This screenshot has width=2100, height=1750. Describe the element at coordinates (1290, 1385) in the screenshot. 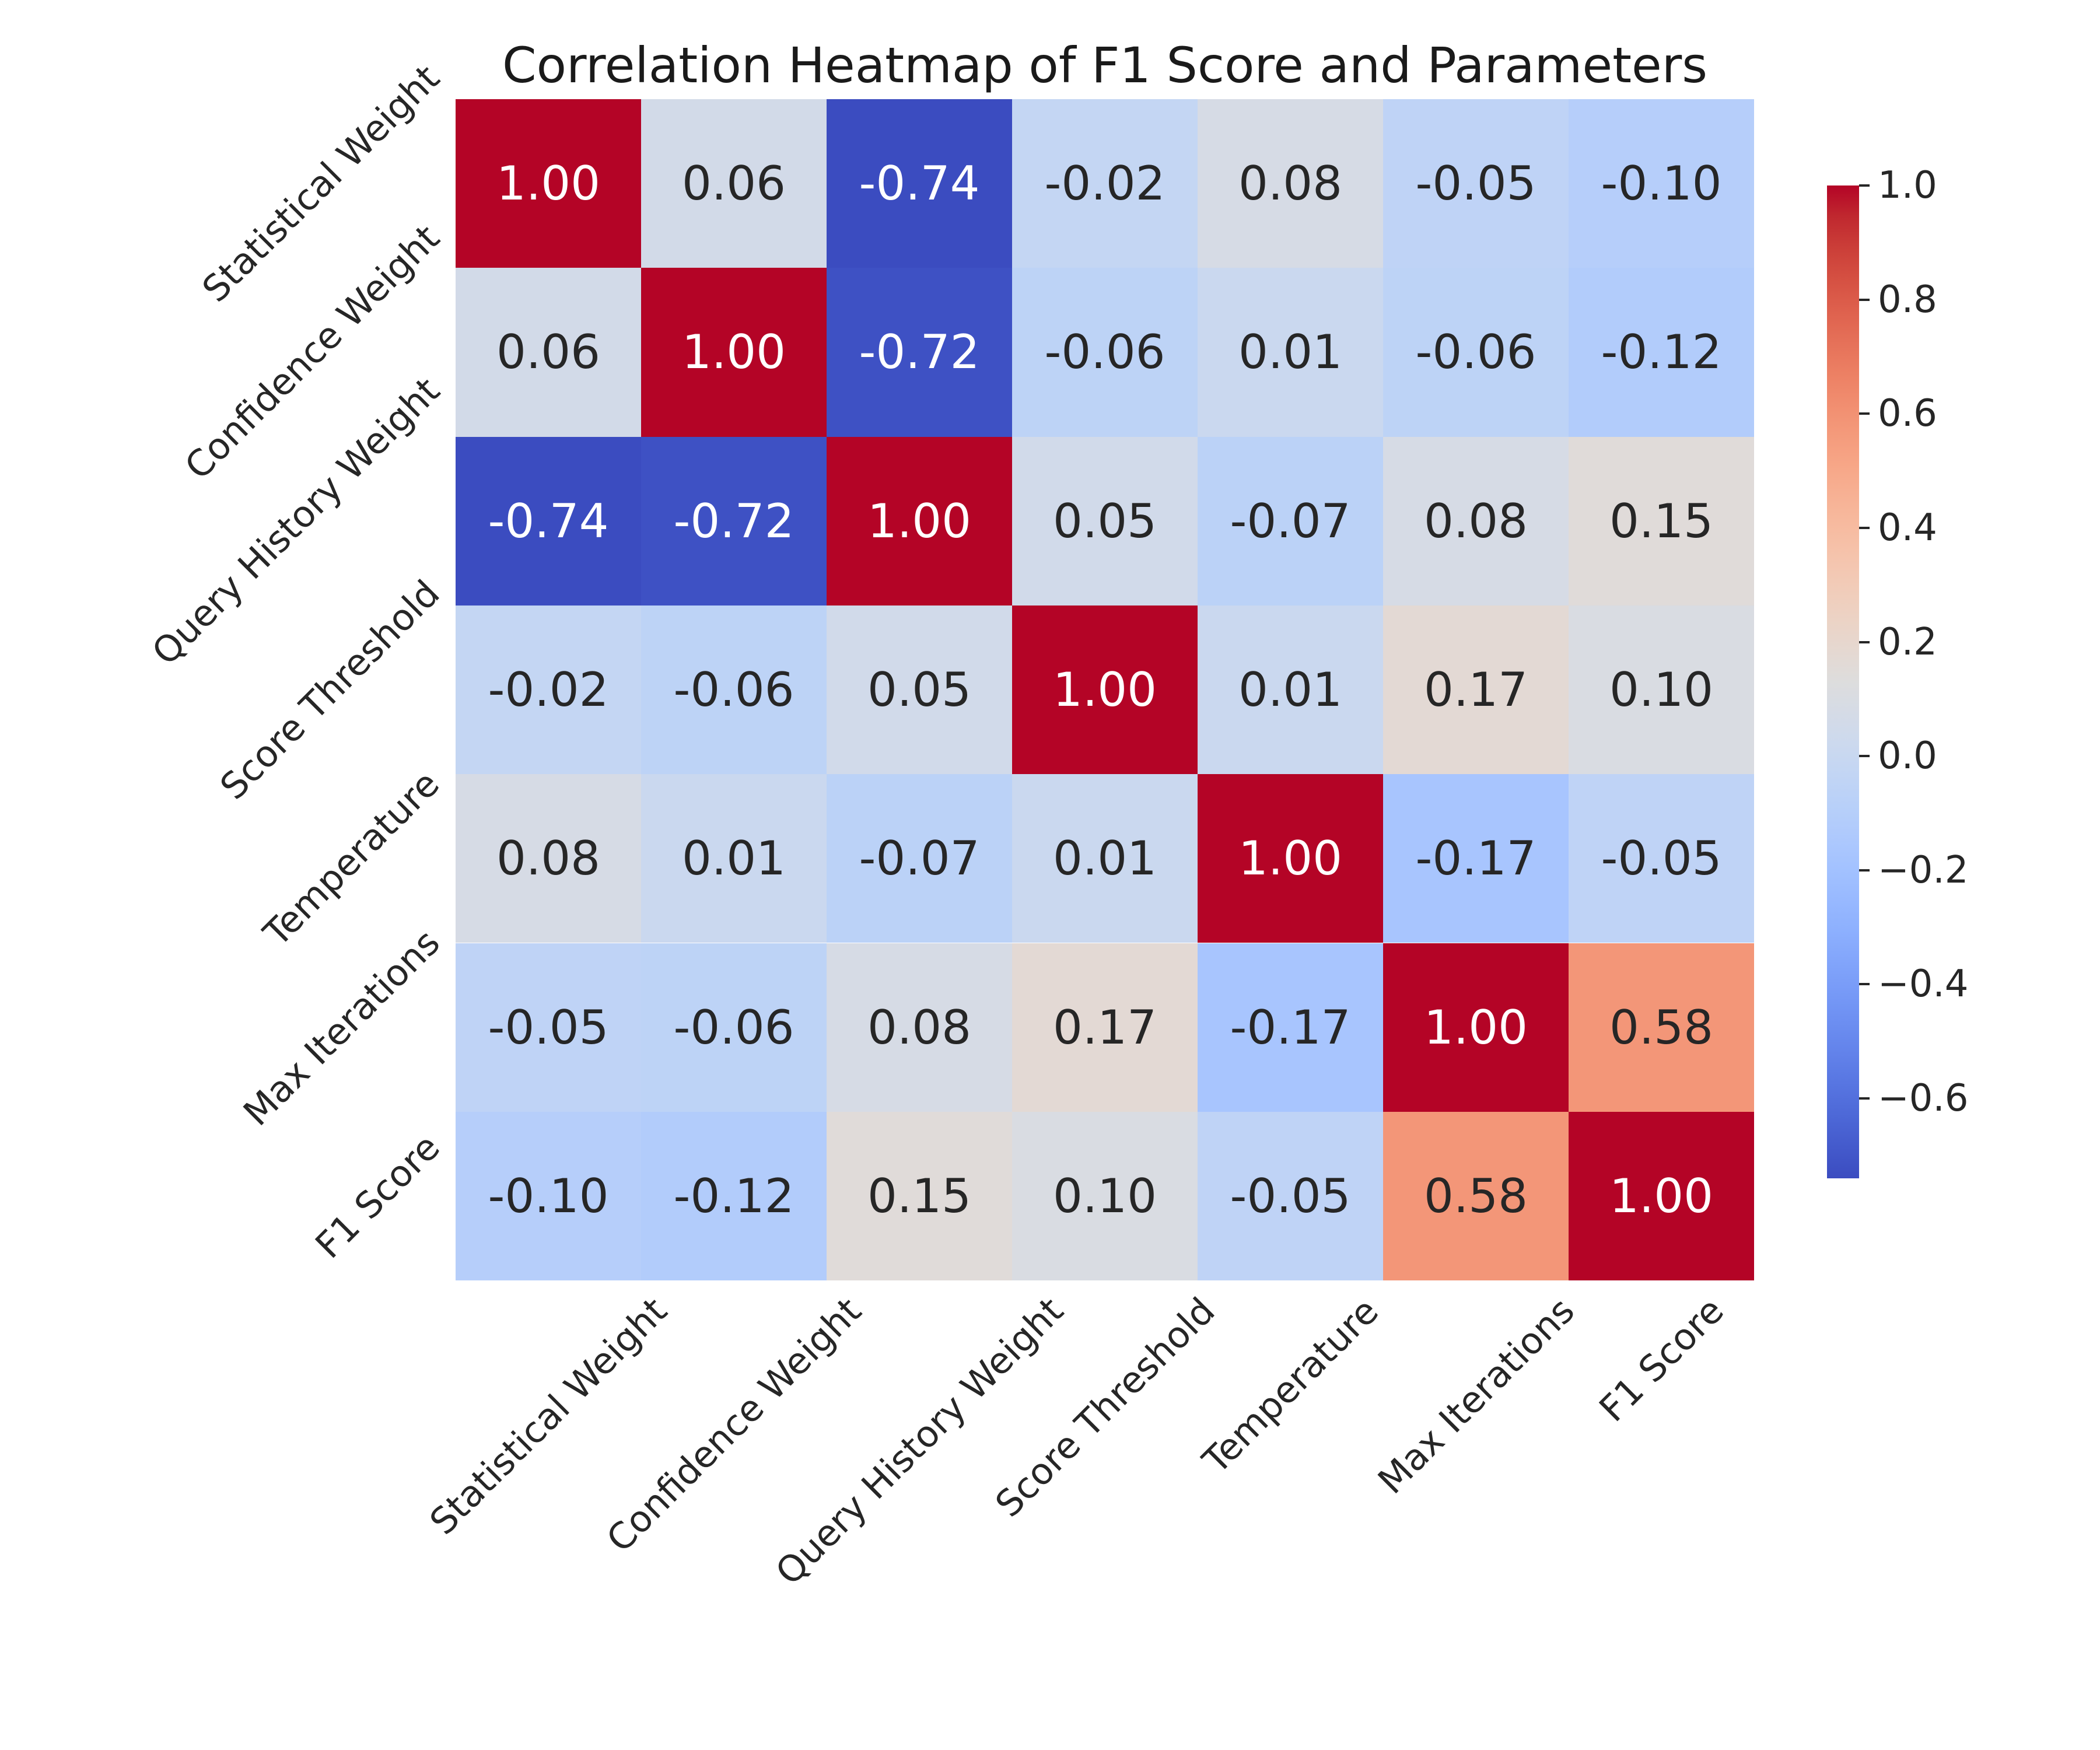

I see `x-axis-label: Temperature` at that location.